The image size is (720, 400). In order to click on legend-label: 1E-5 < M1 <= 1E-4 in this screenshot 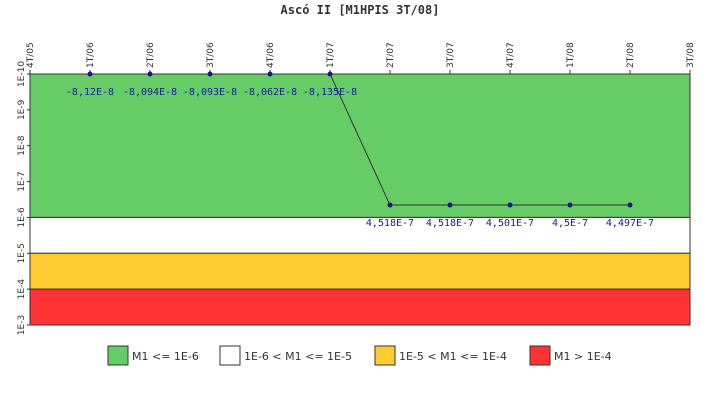, I will do `click(453, 356)`.